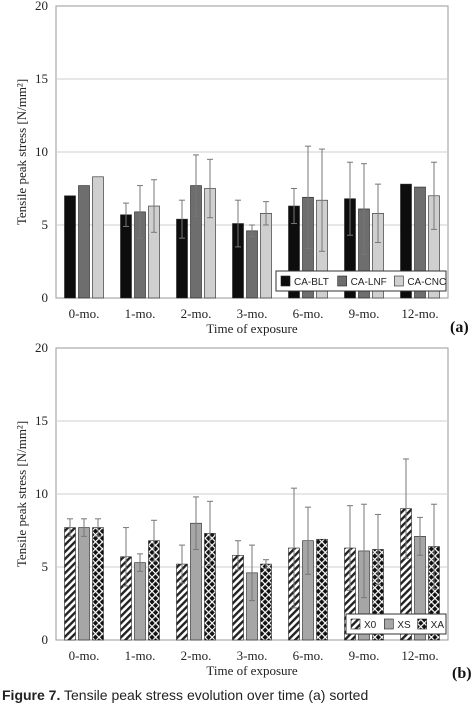  I want to click on legend-swatch-x0, so click(355, 624).